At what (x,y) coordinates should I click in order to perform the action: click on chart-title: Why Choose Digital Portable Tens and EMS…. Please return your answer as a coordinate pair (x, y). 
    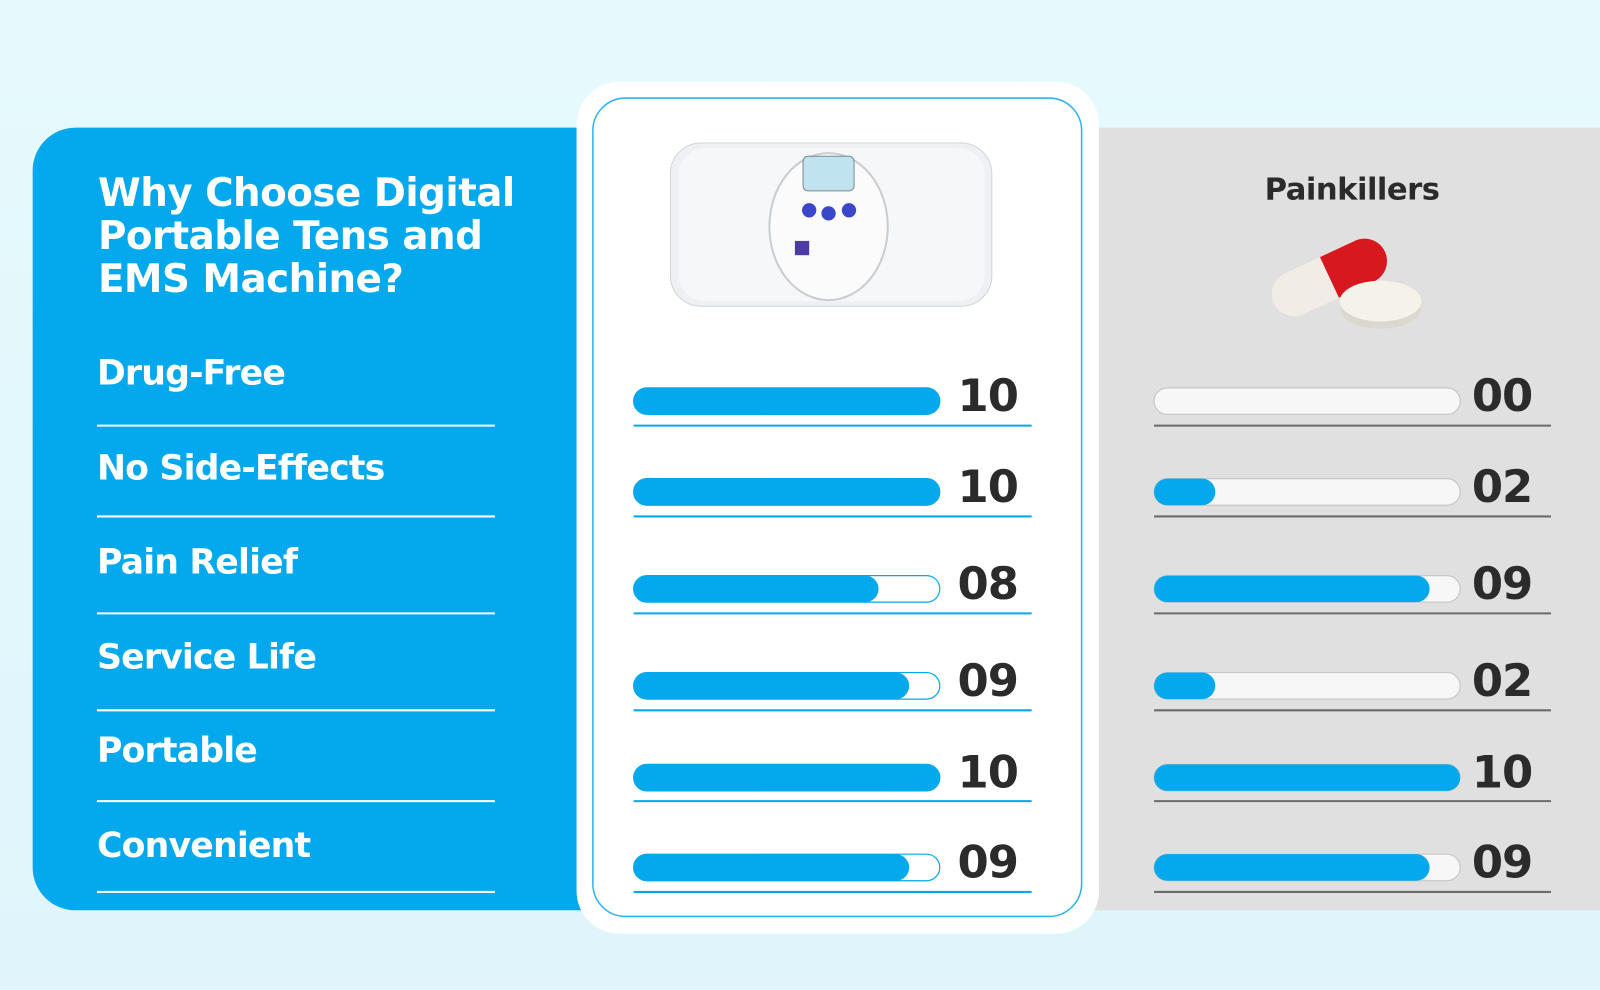
    Looking at the image, I should click on (306, 236).